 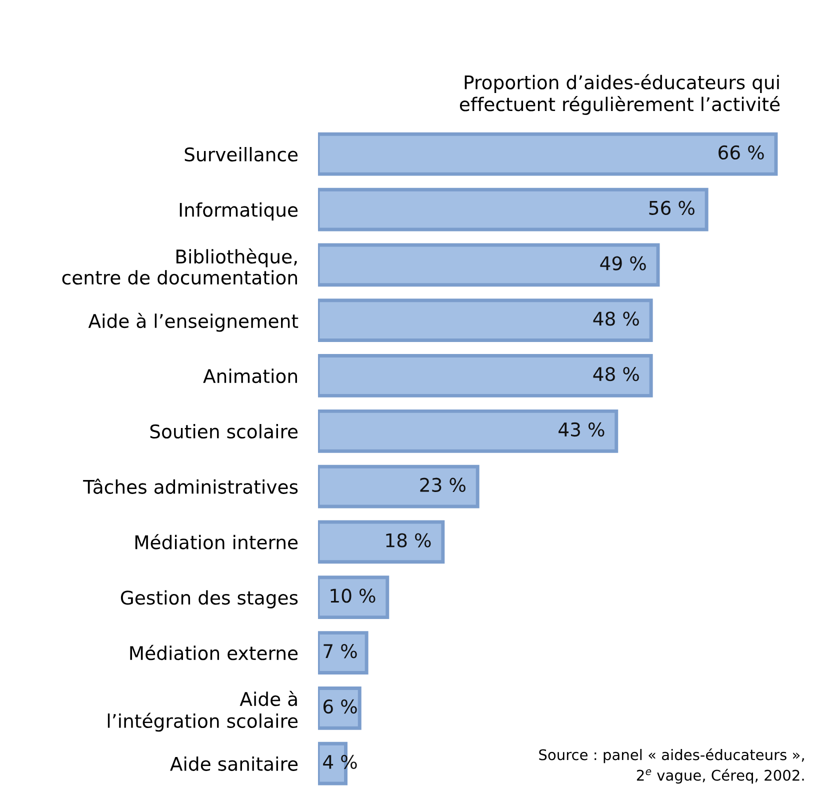 I want to click on data-label: 18 %, so click(x=408, y=540).